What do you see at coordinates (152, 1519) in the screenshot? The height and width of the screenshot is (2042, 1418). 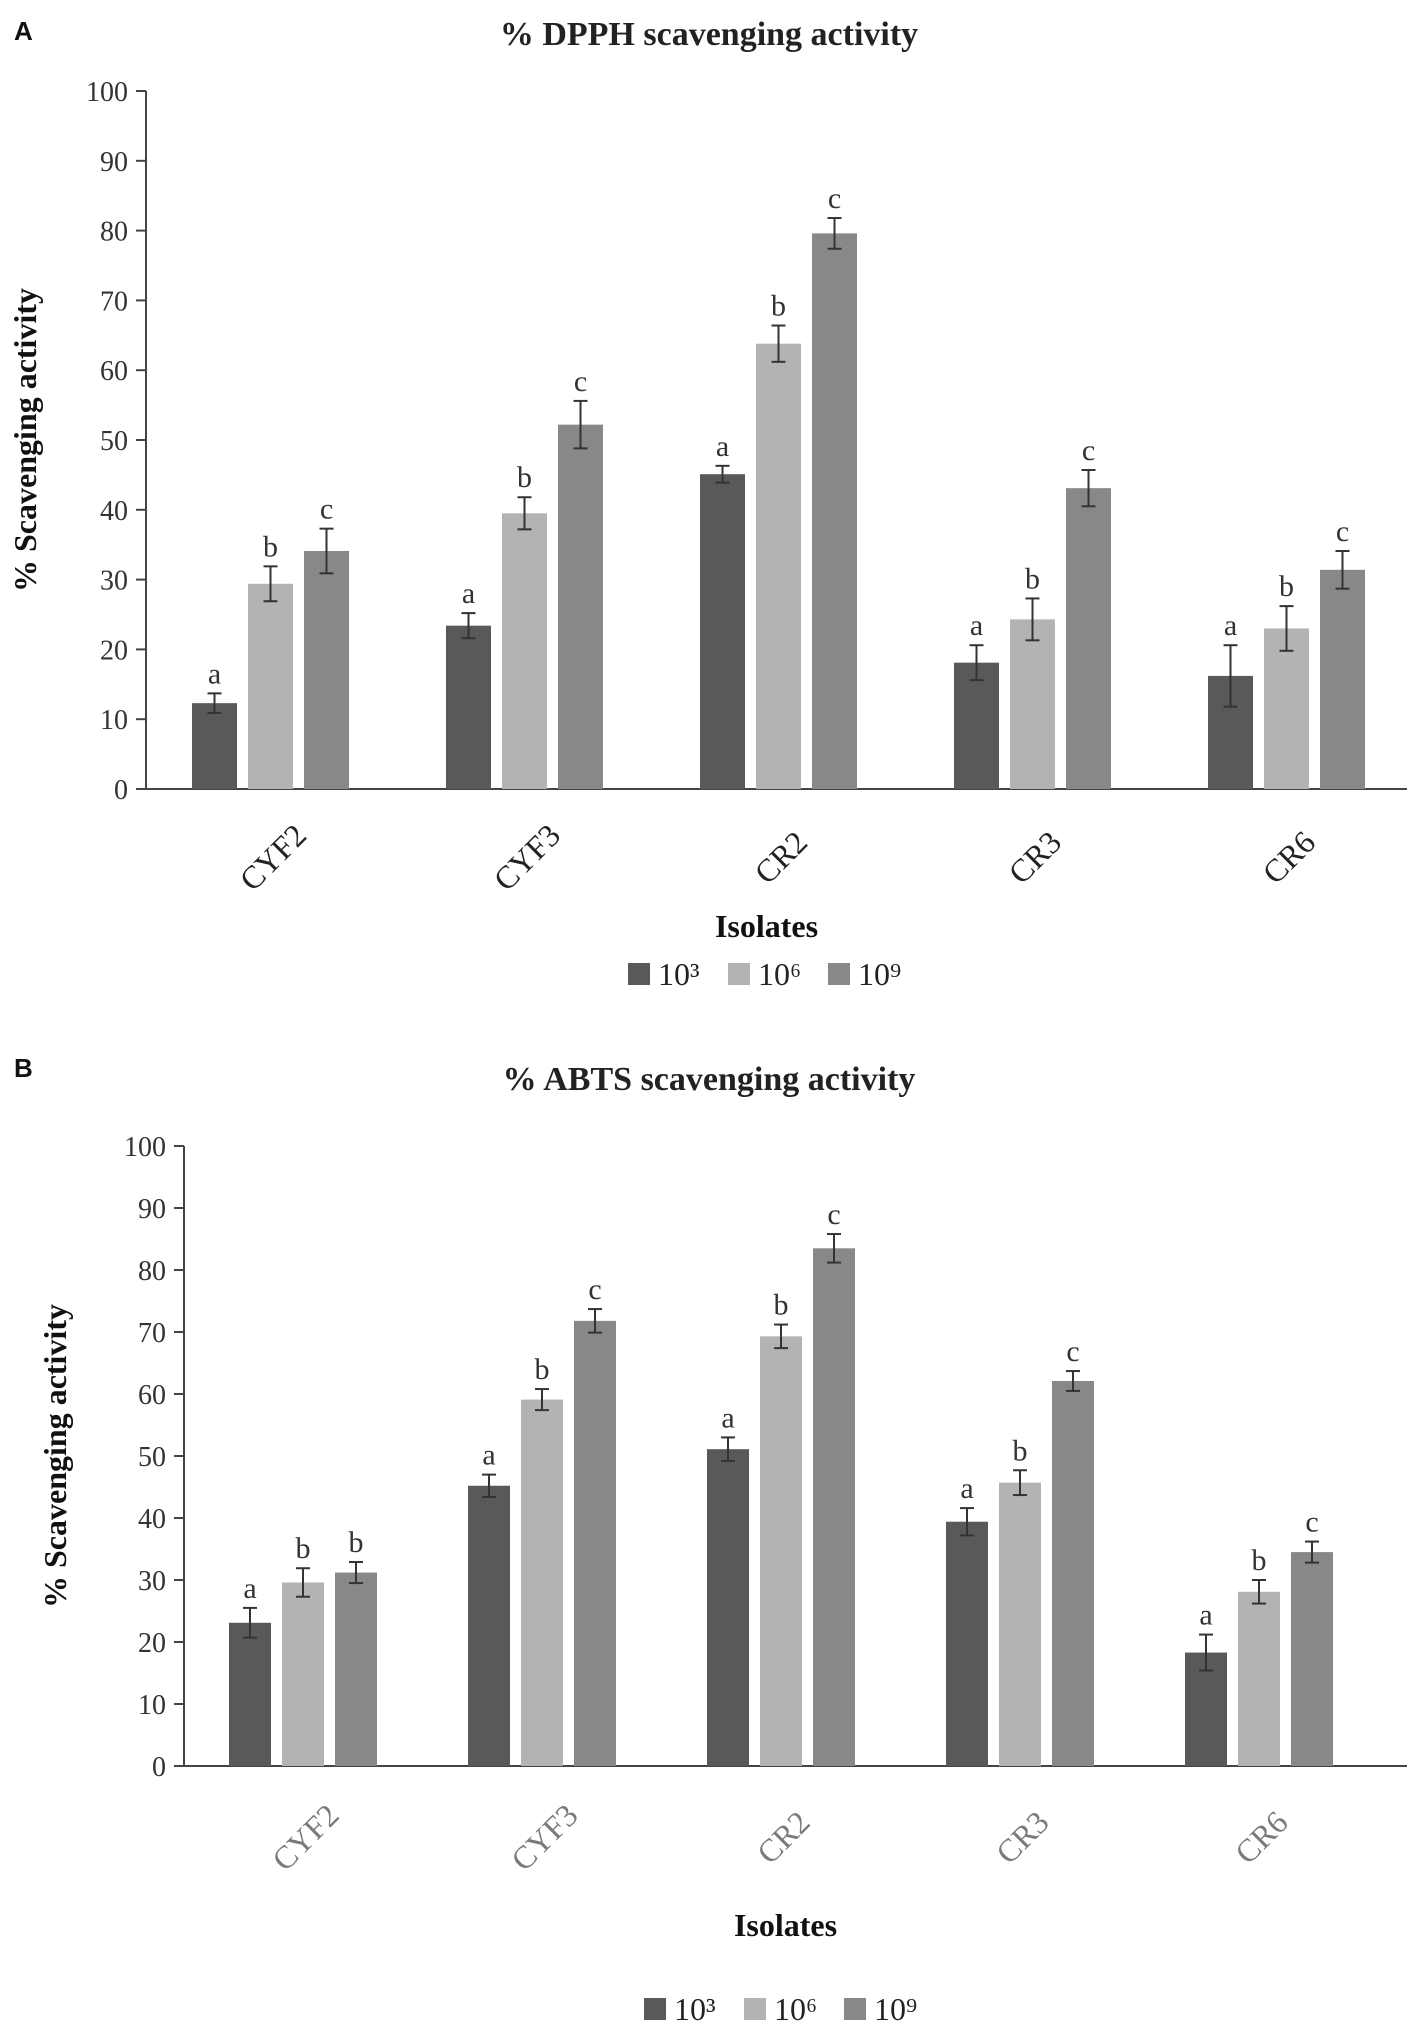 I see `y-tick-label: 40` at bounding box center [152, 1519].